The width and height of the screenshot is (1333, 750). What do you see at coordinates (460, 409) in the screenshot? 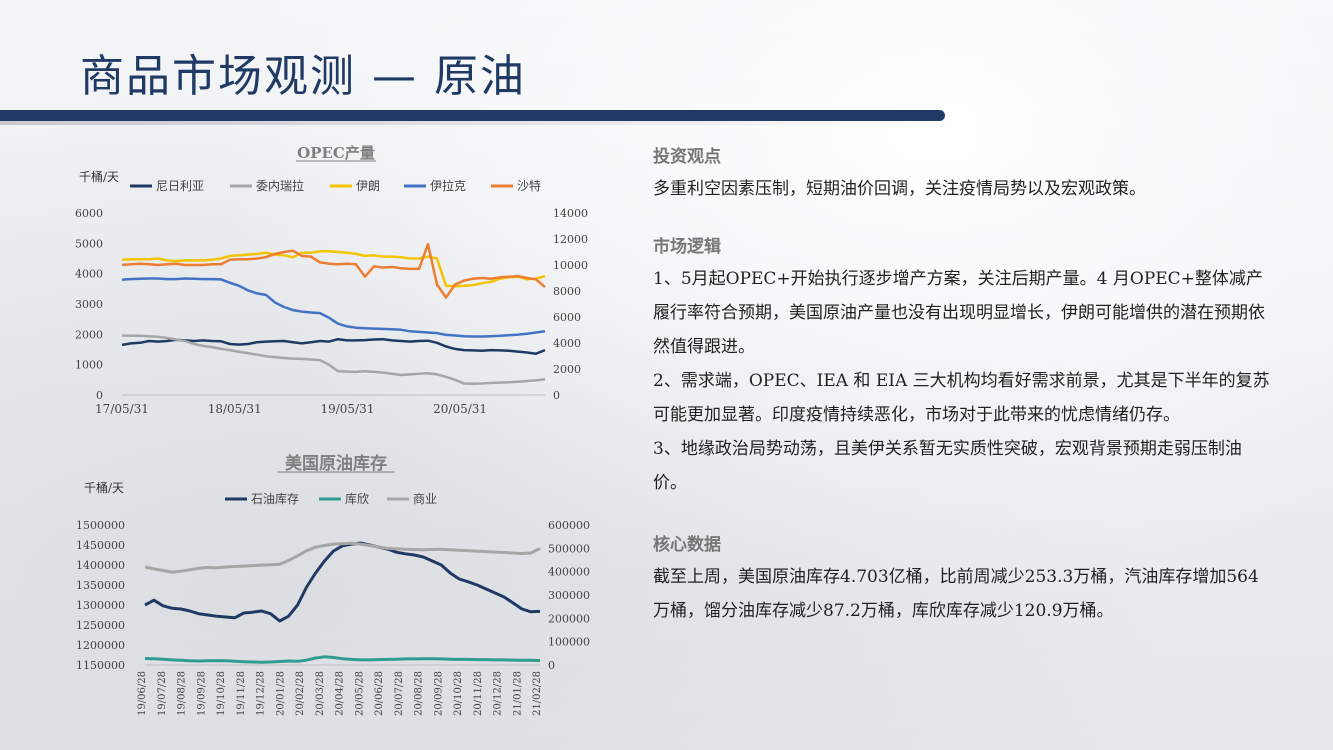
I see `x-tick-label-3: 20/05/31` at bounding box center [460, 409].